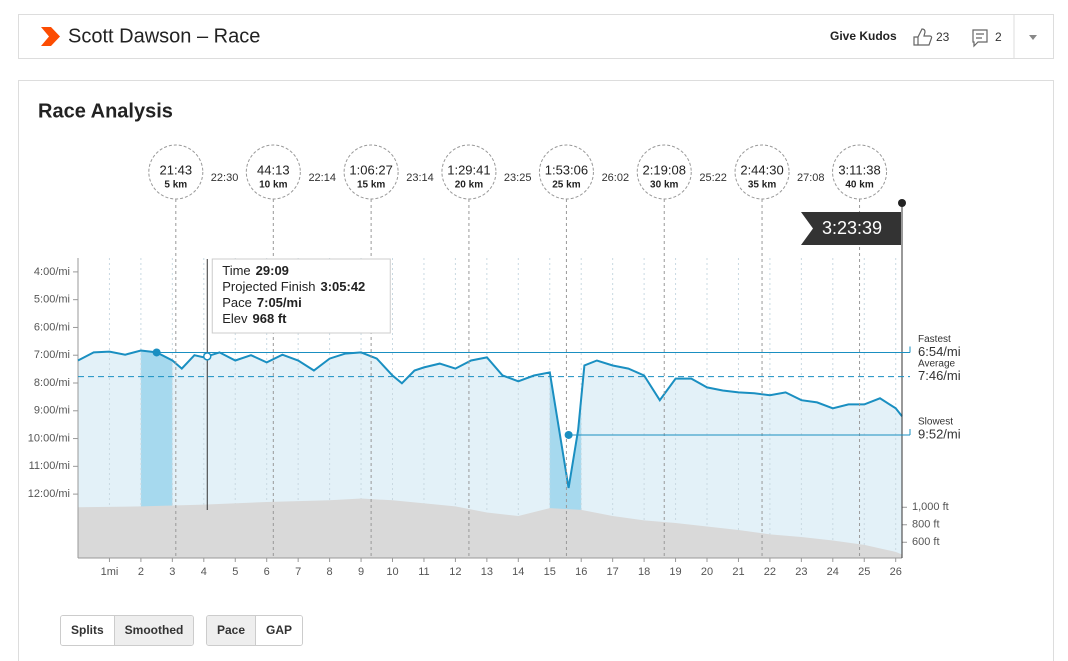 This screenshot has height=661, width=1068. What do you see at coordinates (998, 37) in the screenshot?
I see `comment-count: 2` at bounding box center [998, 37].